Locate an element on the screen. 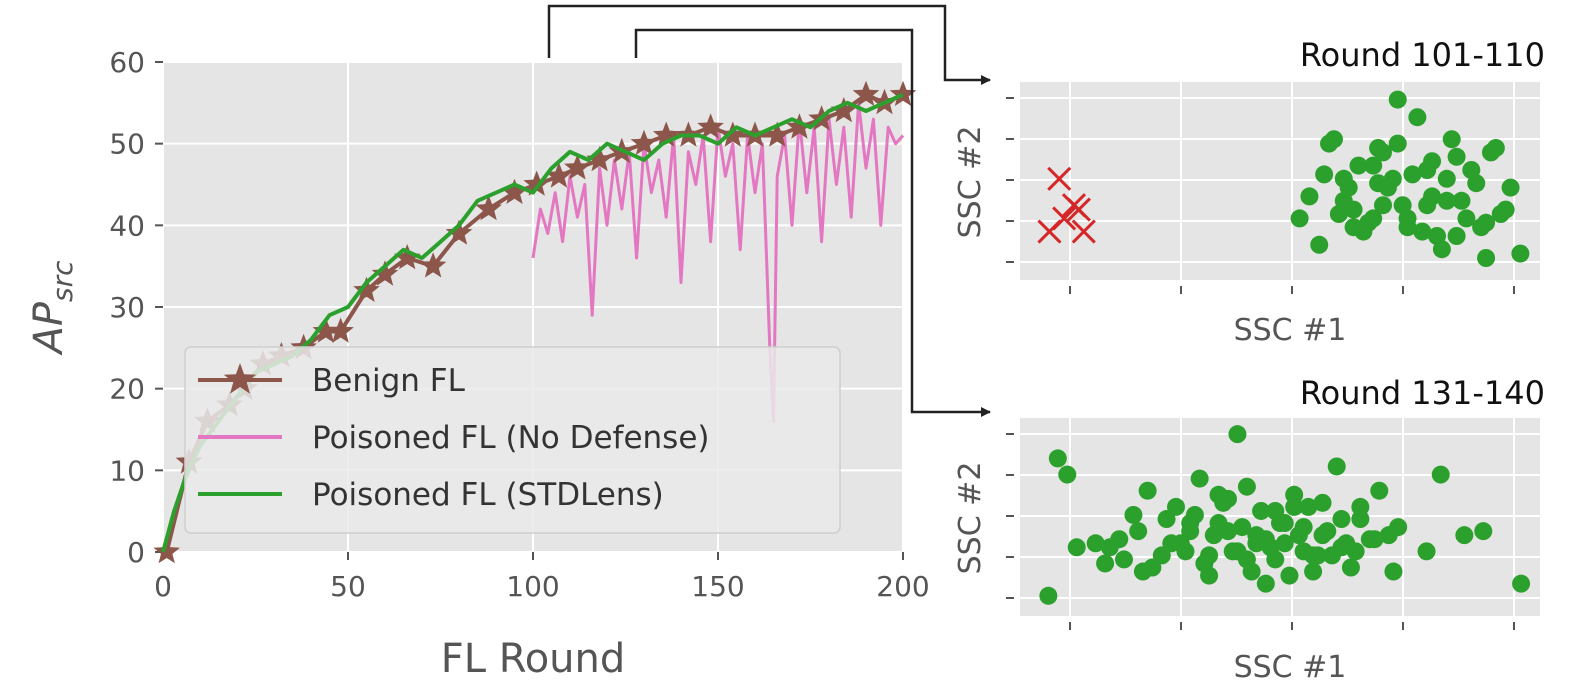 The width and height of the screenshot is (1570, 691). scatter-bottom-points is located at coordinates (1285, 515).